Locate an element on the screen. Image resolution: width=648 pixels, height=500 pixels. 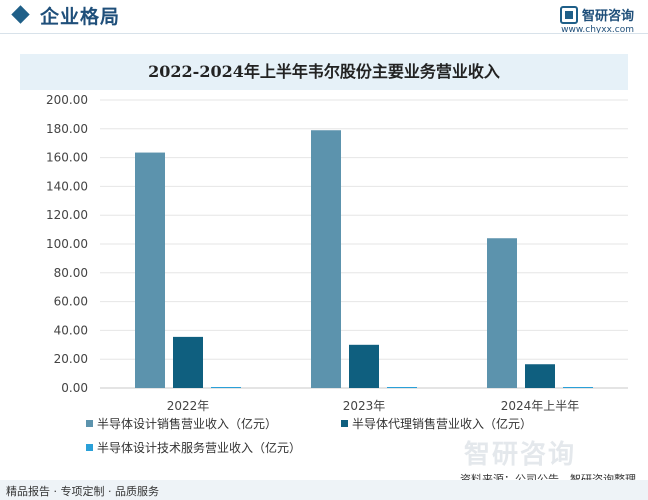
x-tick-label: 2023年 is located at coordinates (364, 406).